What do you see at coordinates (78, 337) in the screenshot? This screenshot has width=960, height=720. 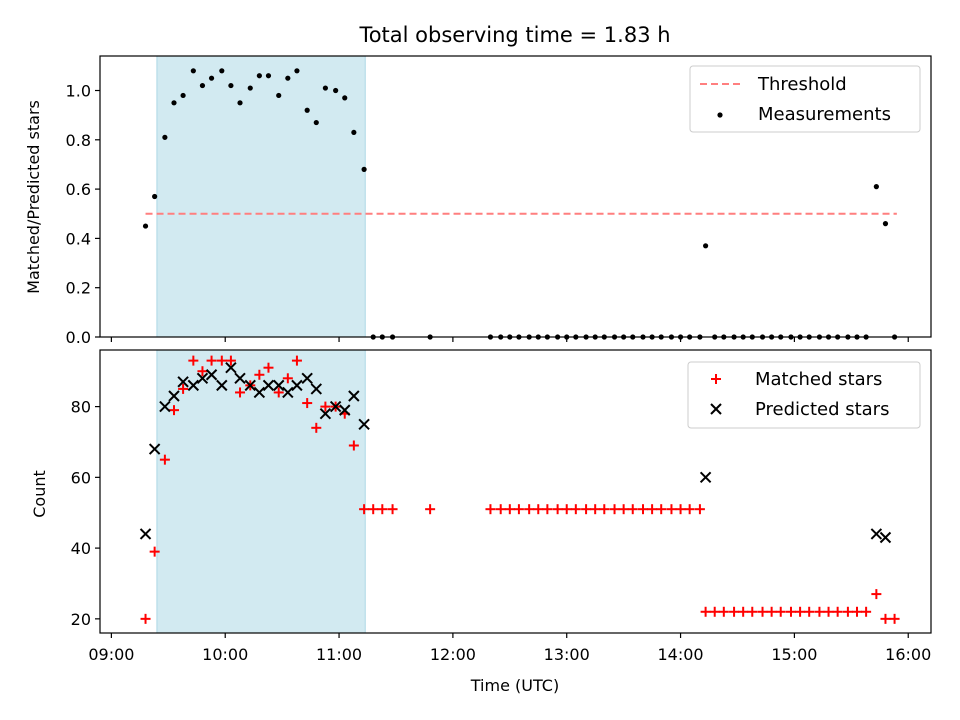 I see `y-tick-label: 0.0` at bounding box center [78, 337].